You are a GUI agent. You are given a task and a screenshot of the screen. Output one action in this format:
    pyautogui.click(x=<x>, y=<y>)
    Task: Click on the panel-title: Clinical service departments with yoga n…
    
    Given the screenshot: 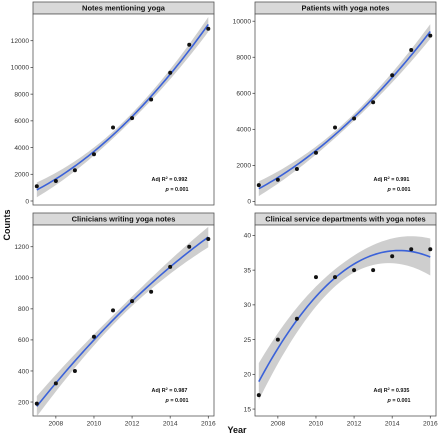 What is the action you would take?
    pyautogui.click(x=345, y=219)
    